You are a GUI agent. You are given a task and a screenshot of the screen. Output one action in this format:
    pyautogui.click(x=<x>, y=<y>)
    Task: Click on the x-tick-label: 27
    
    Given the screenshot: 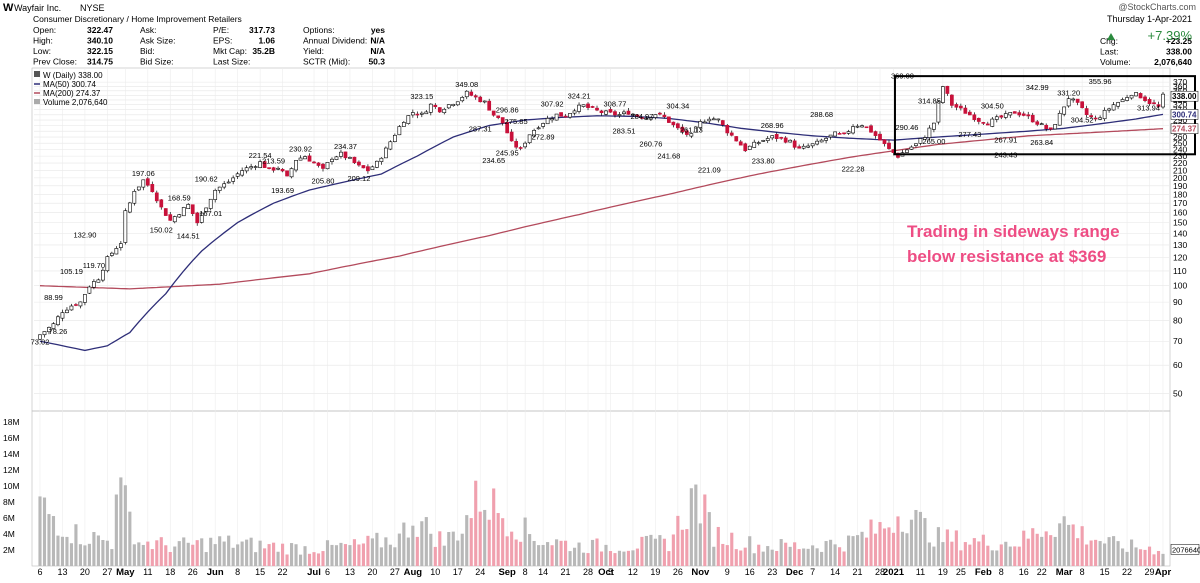 What is the action you would take?
    pyautogui.click(x=395, y=572)
    